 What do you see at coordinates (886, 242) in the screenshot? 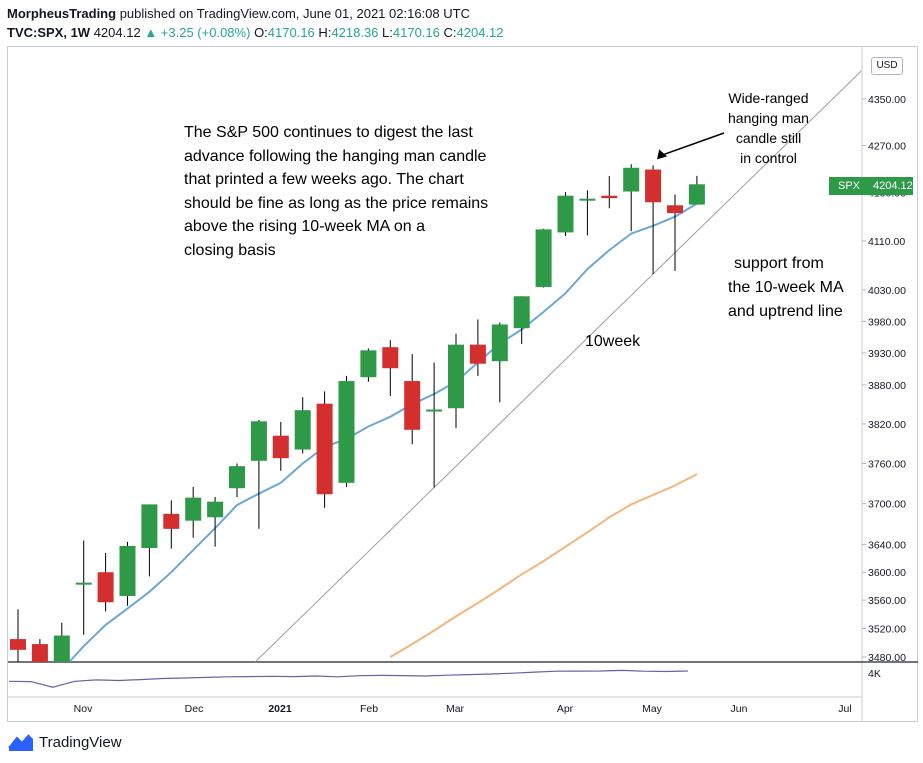
I see `price-tick-label: 4110.00` at bounding box center [886, 242].